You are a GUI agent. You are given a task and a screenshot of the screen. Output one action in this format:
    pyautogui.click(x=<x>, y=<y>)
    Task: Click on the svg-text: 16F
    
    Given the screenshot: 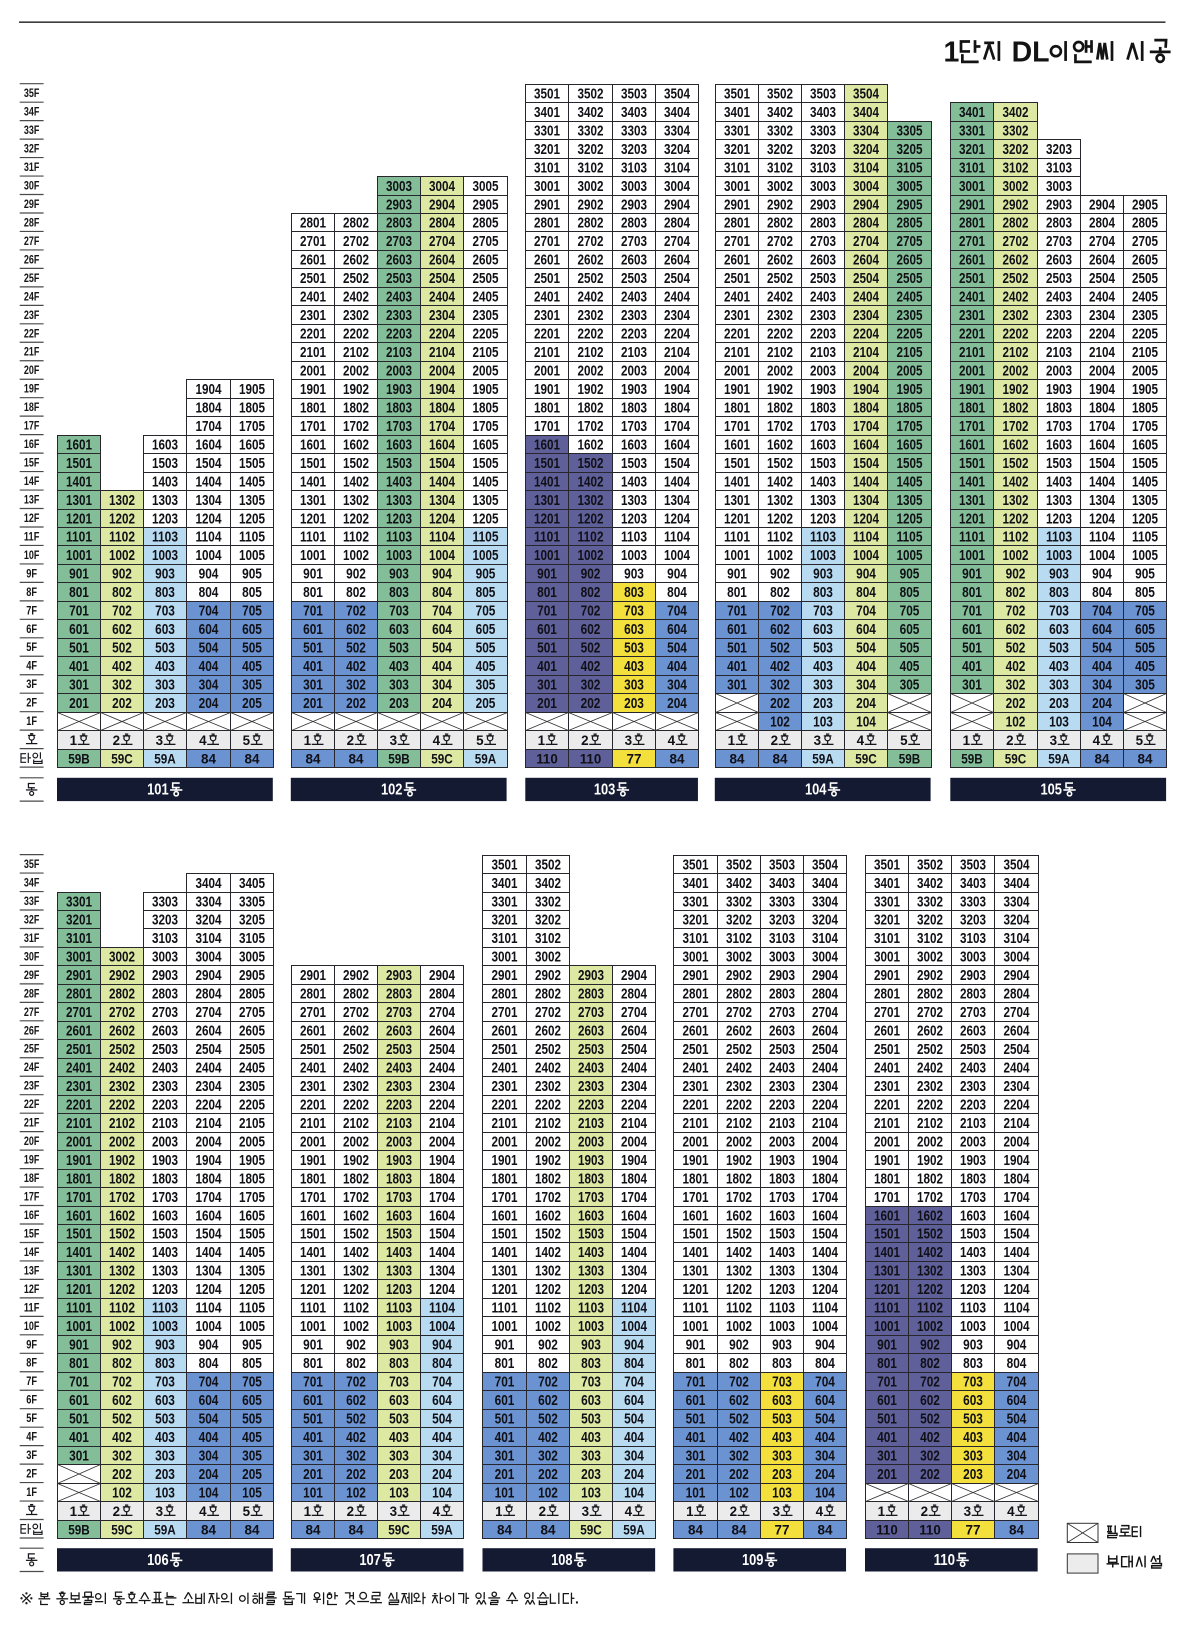 What is the action you would take?
    pyautogui.click(x=32, y=1215)
    